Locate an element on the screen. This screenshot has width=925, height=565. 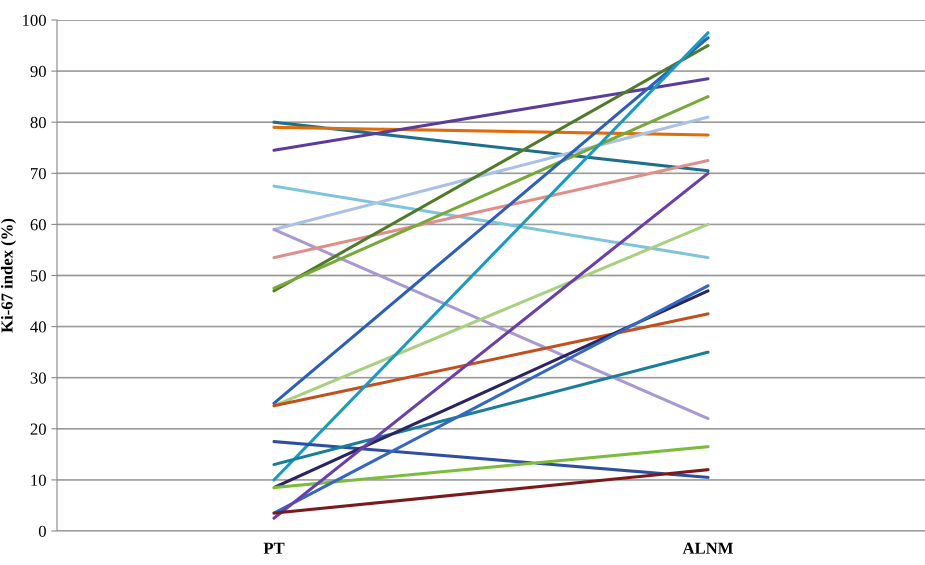
y-tick-label: 30 is located at coordinates (38, 378).